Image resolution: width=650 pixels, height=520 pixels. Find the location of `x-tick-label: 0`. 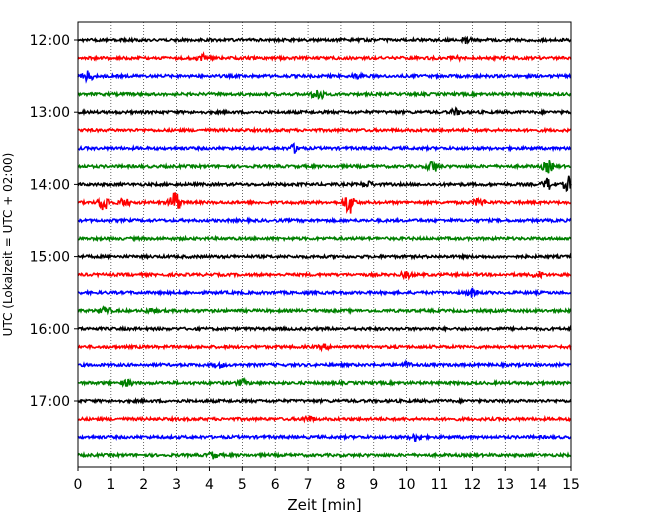

x-tick-label: 0 is located at coordinates (78, 485).